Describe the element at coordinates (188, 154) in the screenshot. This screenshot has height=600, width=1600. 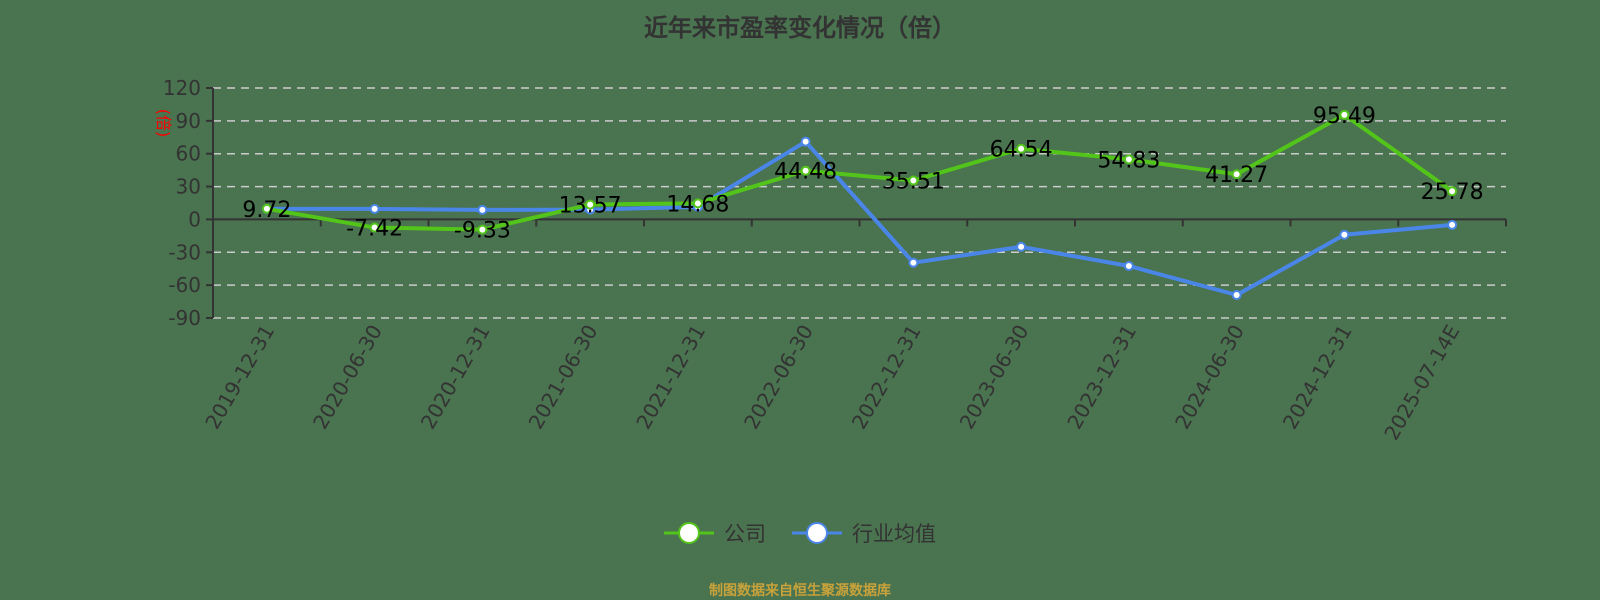
I see `y-tick-label: 60` at that location.